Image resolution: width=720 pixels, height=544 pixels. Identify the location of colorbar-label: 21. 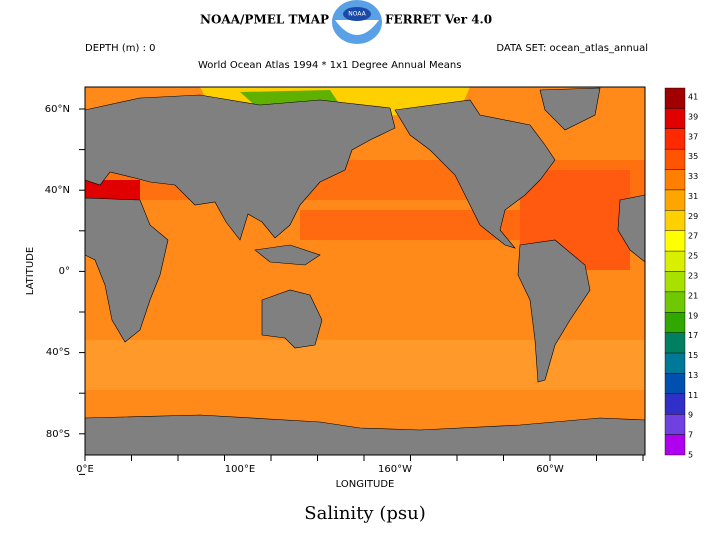
(693, 295).